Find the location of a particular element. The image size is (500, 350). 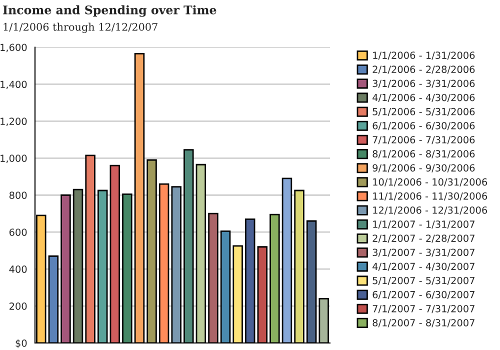

legend-label: 9/1/2006 - 9/30/2006 is located at coordinates (423, 168).